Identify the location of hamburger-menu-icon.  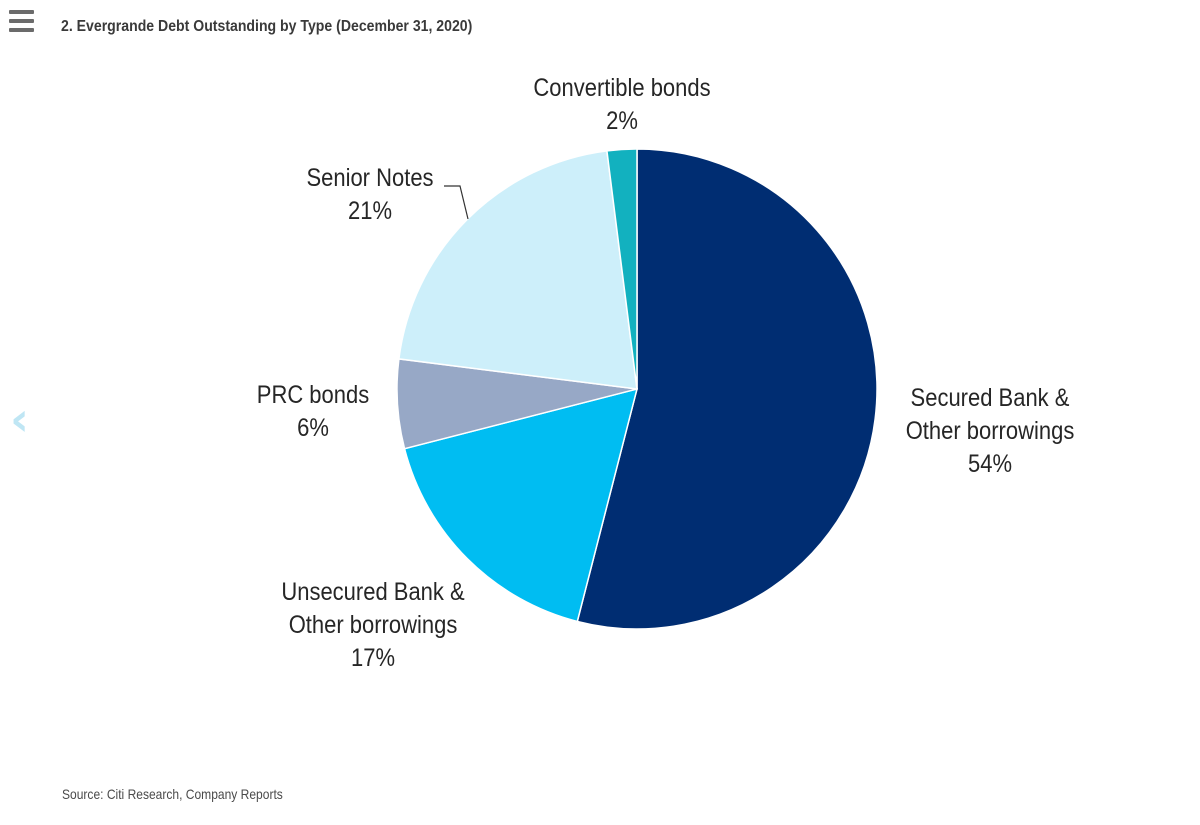
(21, 21).